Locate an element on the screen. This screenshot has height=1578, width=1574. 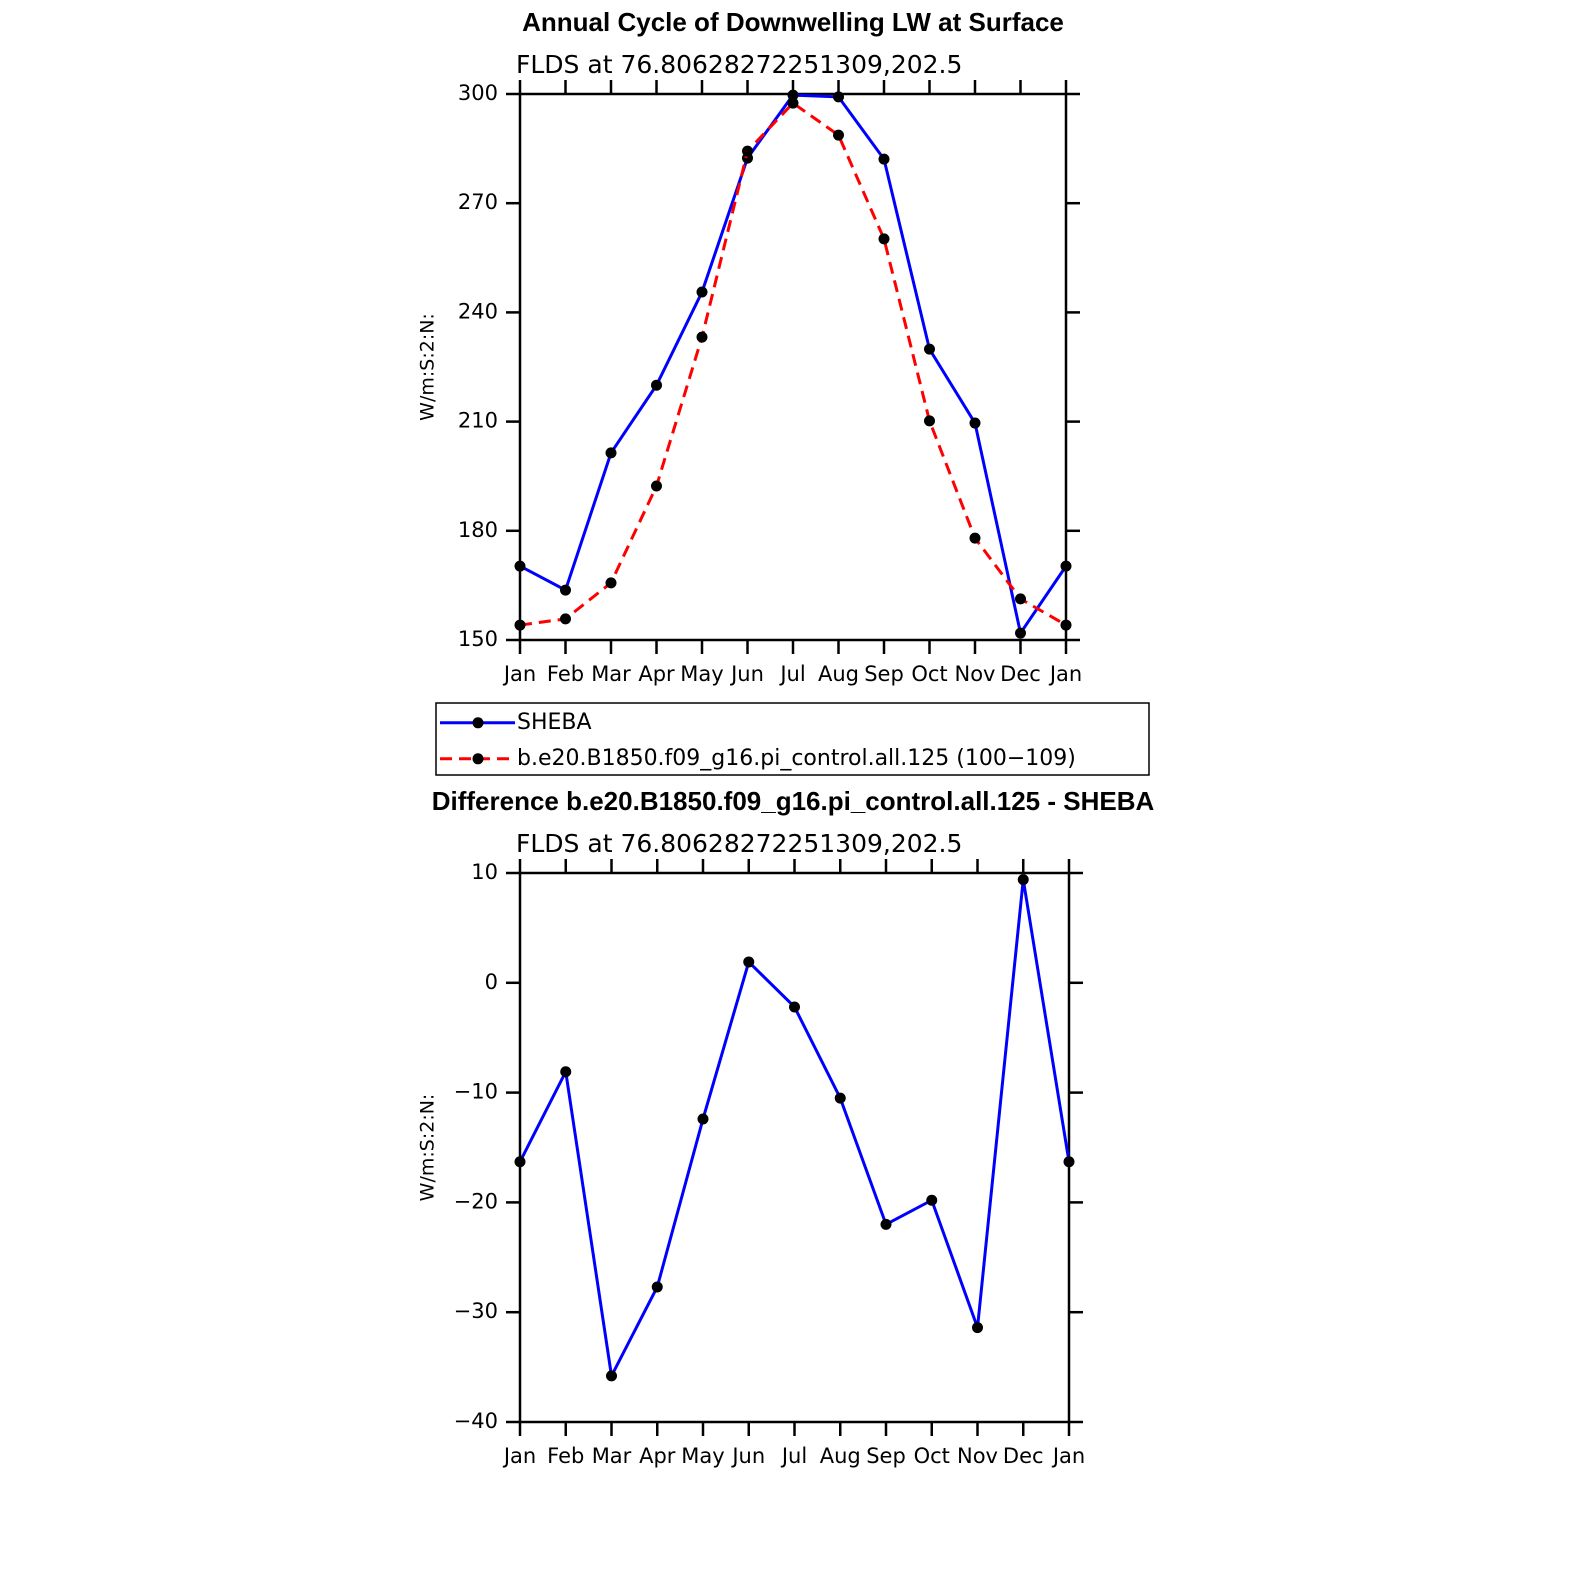
legend-box is located at coordinates (792, 739).